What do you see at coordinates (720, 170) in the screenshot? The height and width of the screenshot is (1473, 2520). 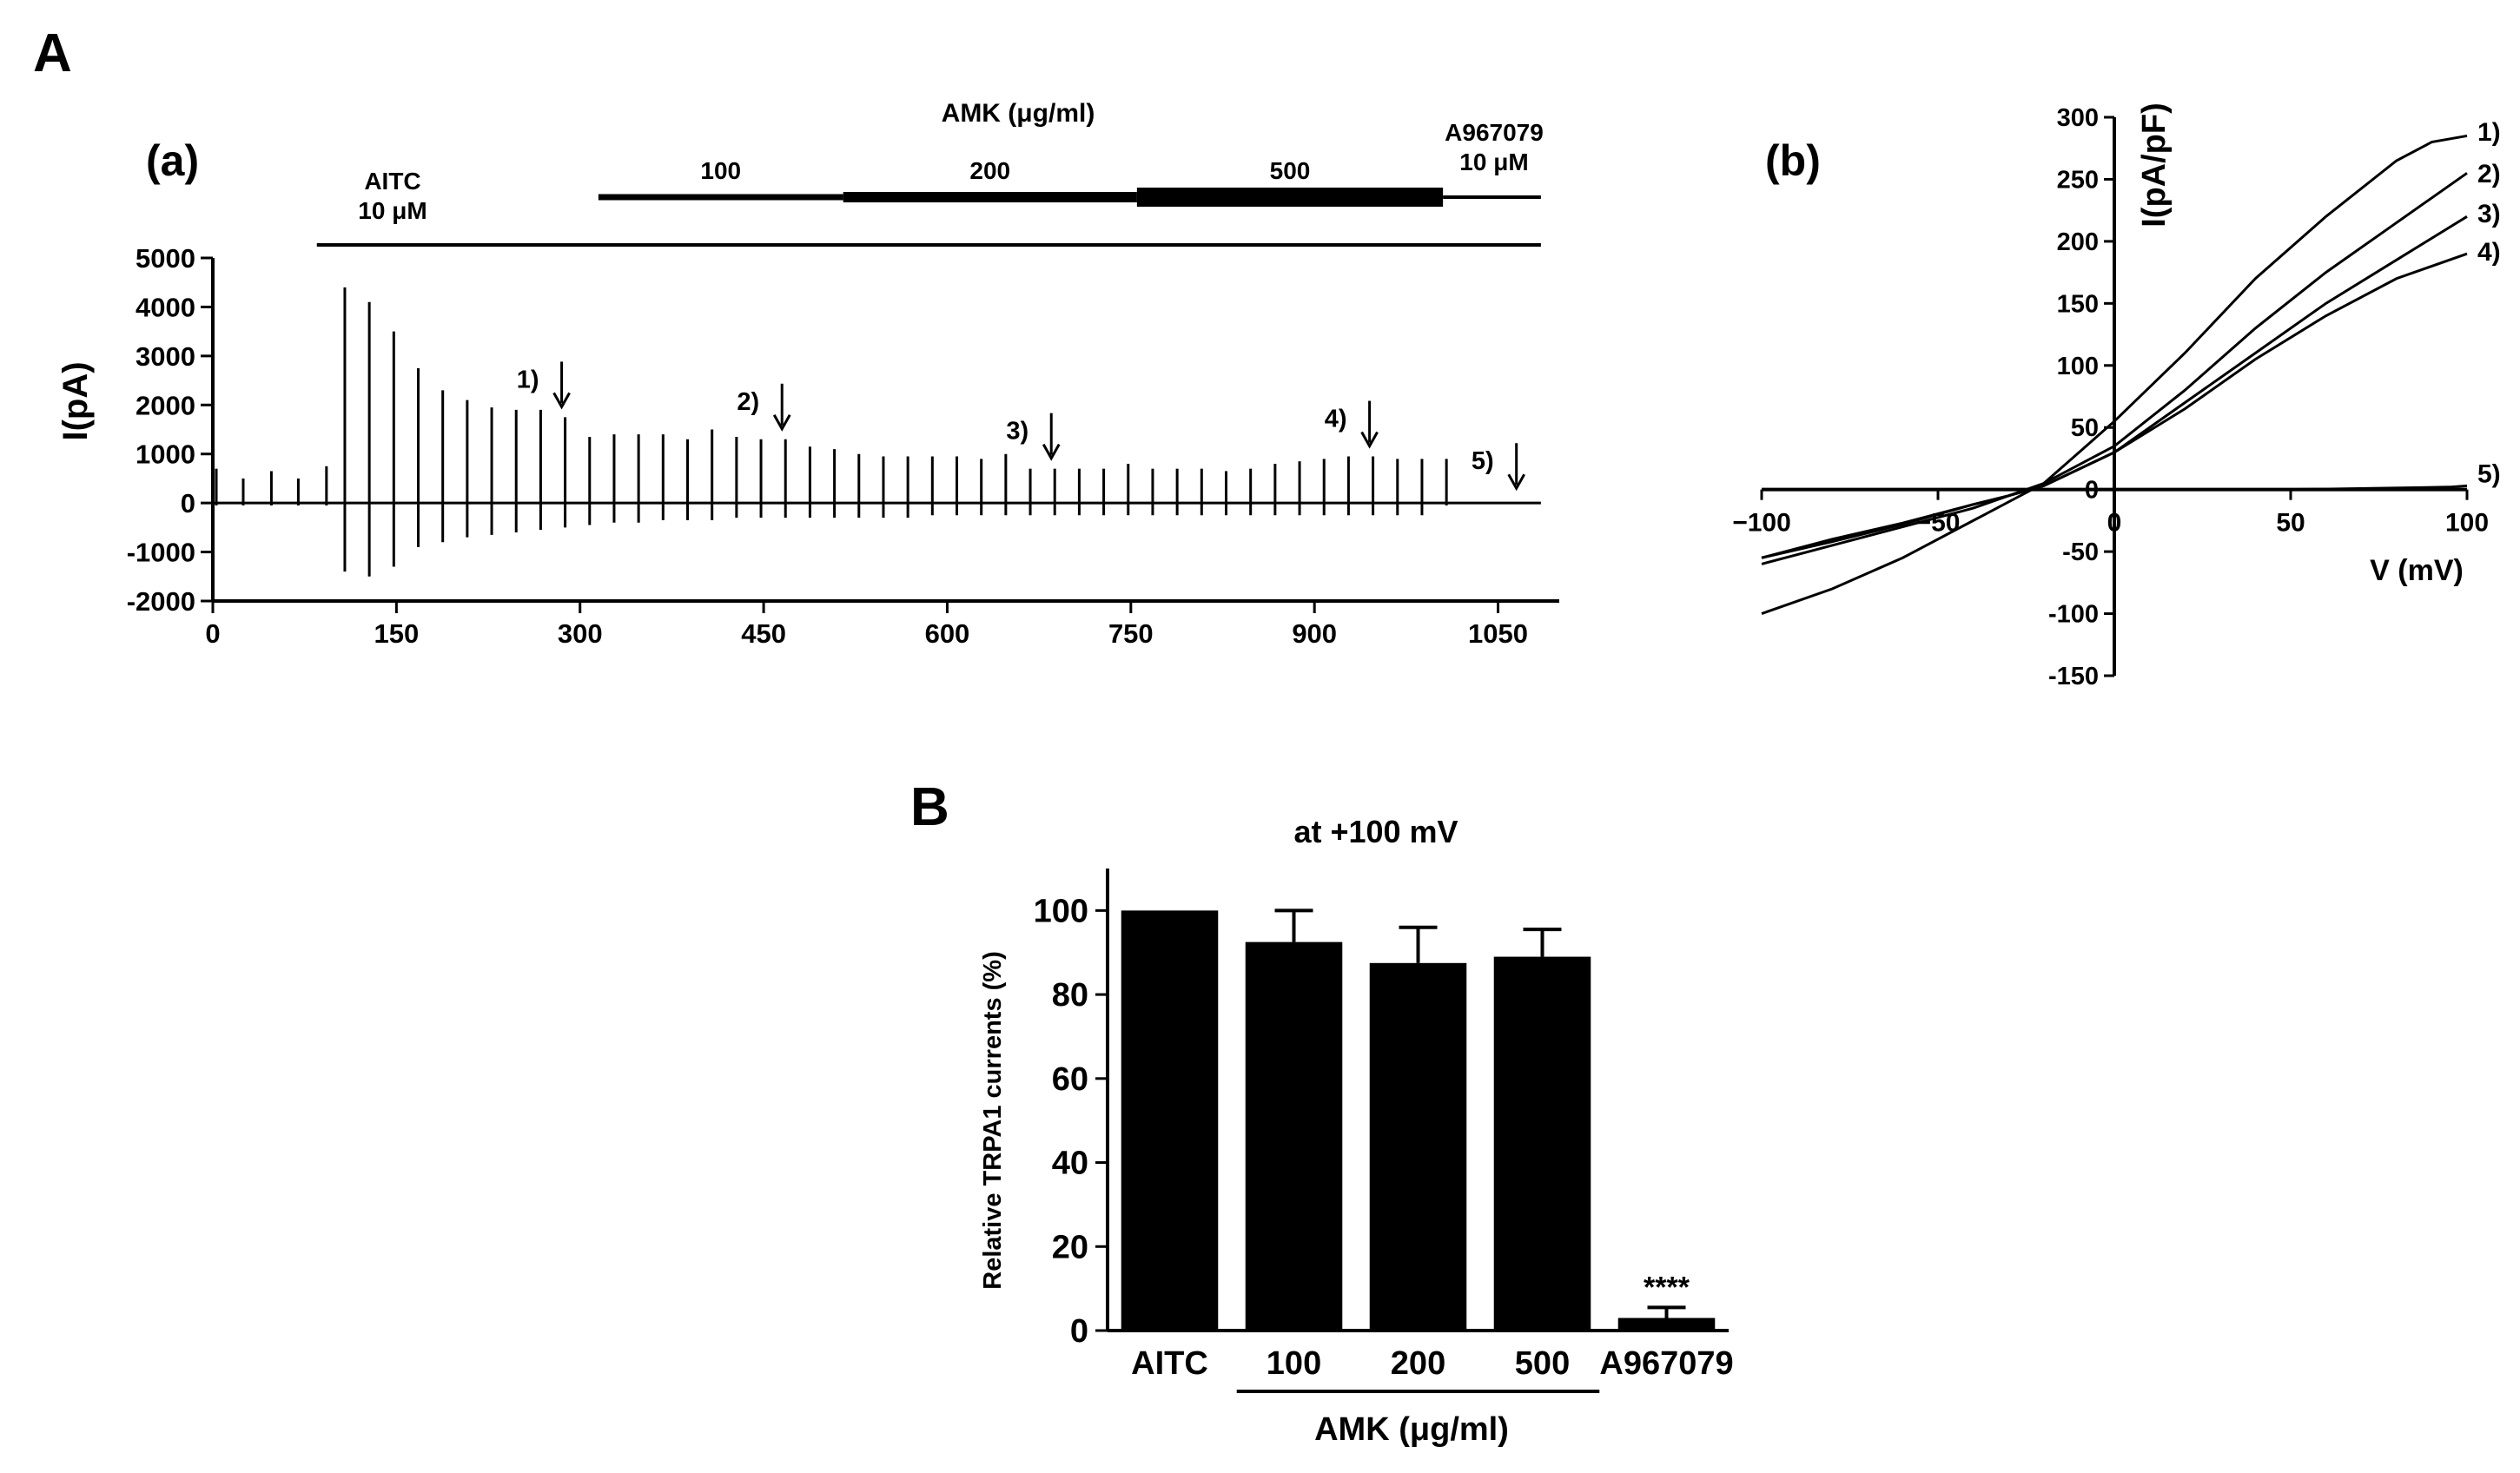 I see `amk-dose-label: 100` at bounding box center [720, 170].